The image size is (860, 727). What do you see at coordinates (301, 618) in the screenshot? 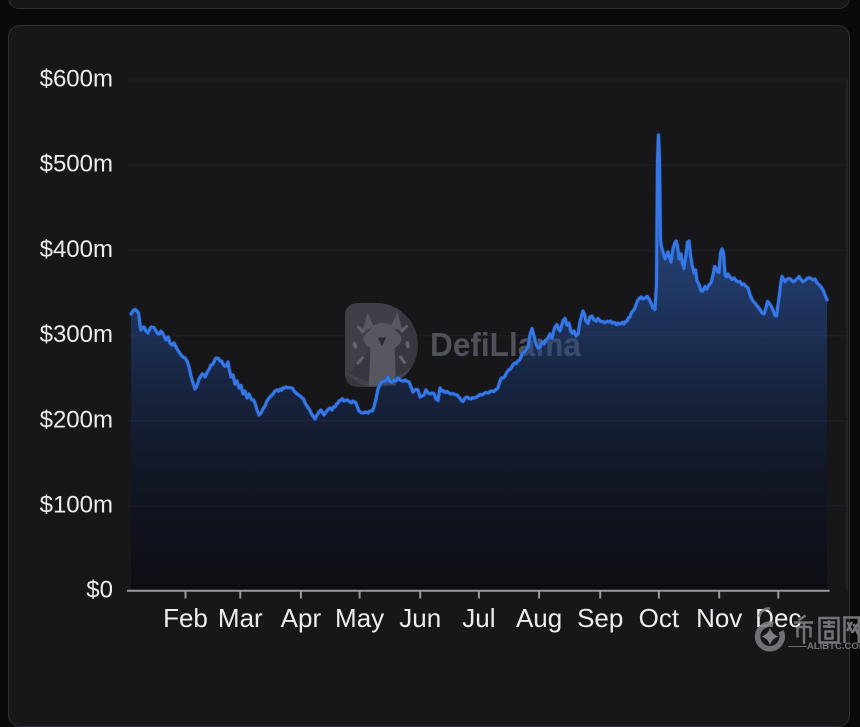
I see `svg-text: Apr` at bounding box center [301, 618].